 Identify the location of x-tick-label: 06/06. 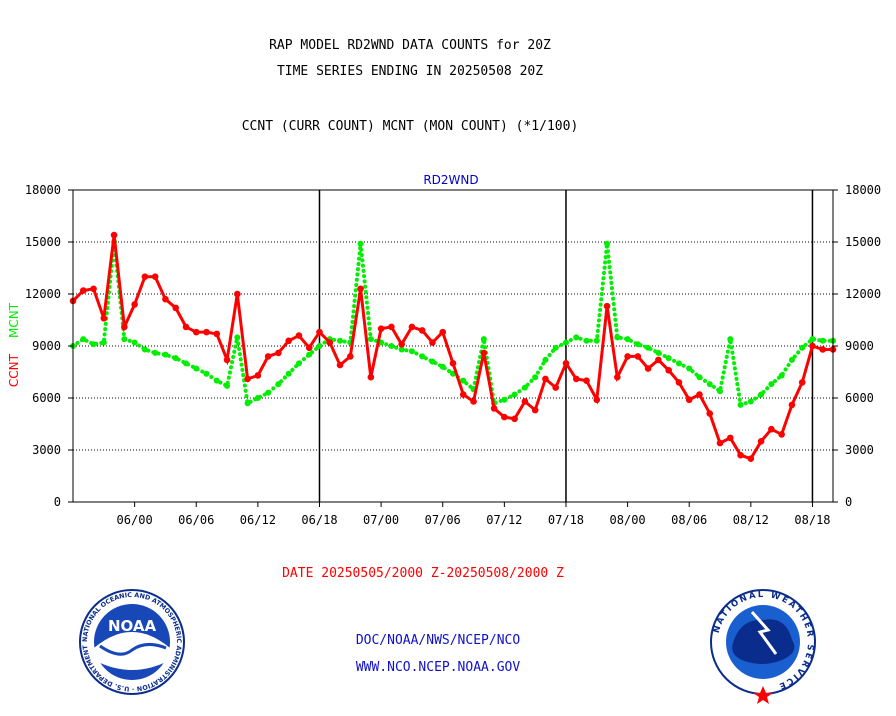
(196, 520).